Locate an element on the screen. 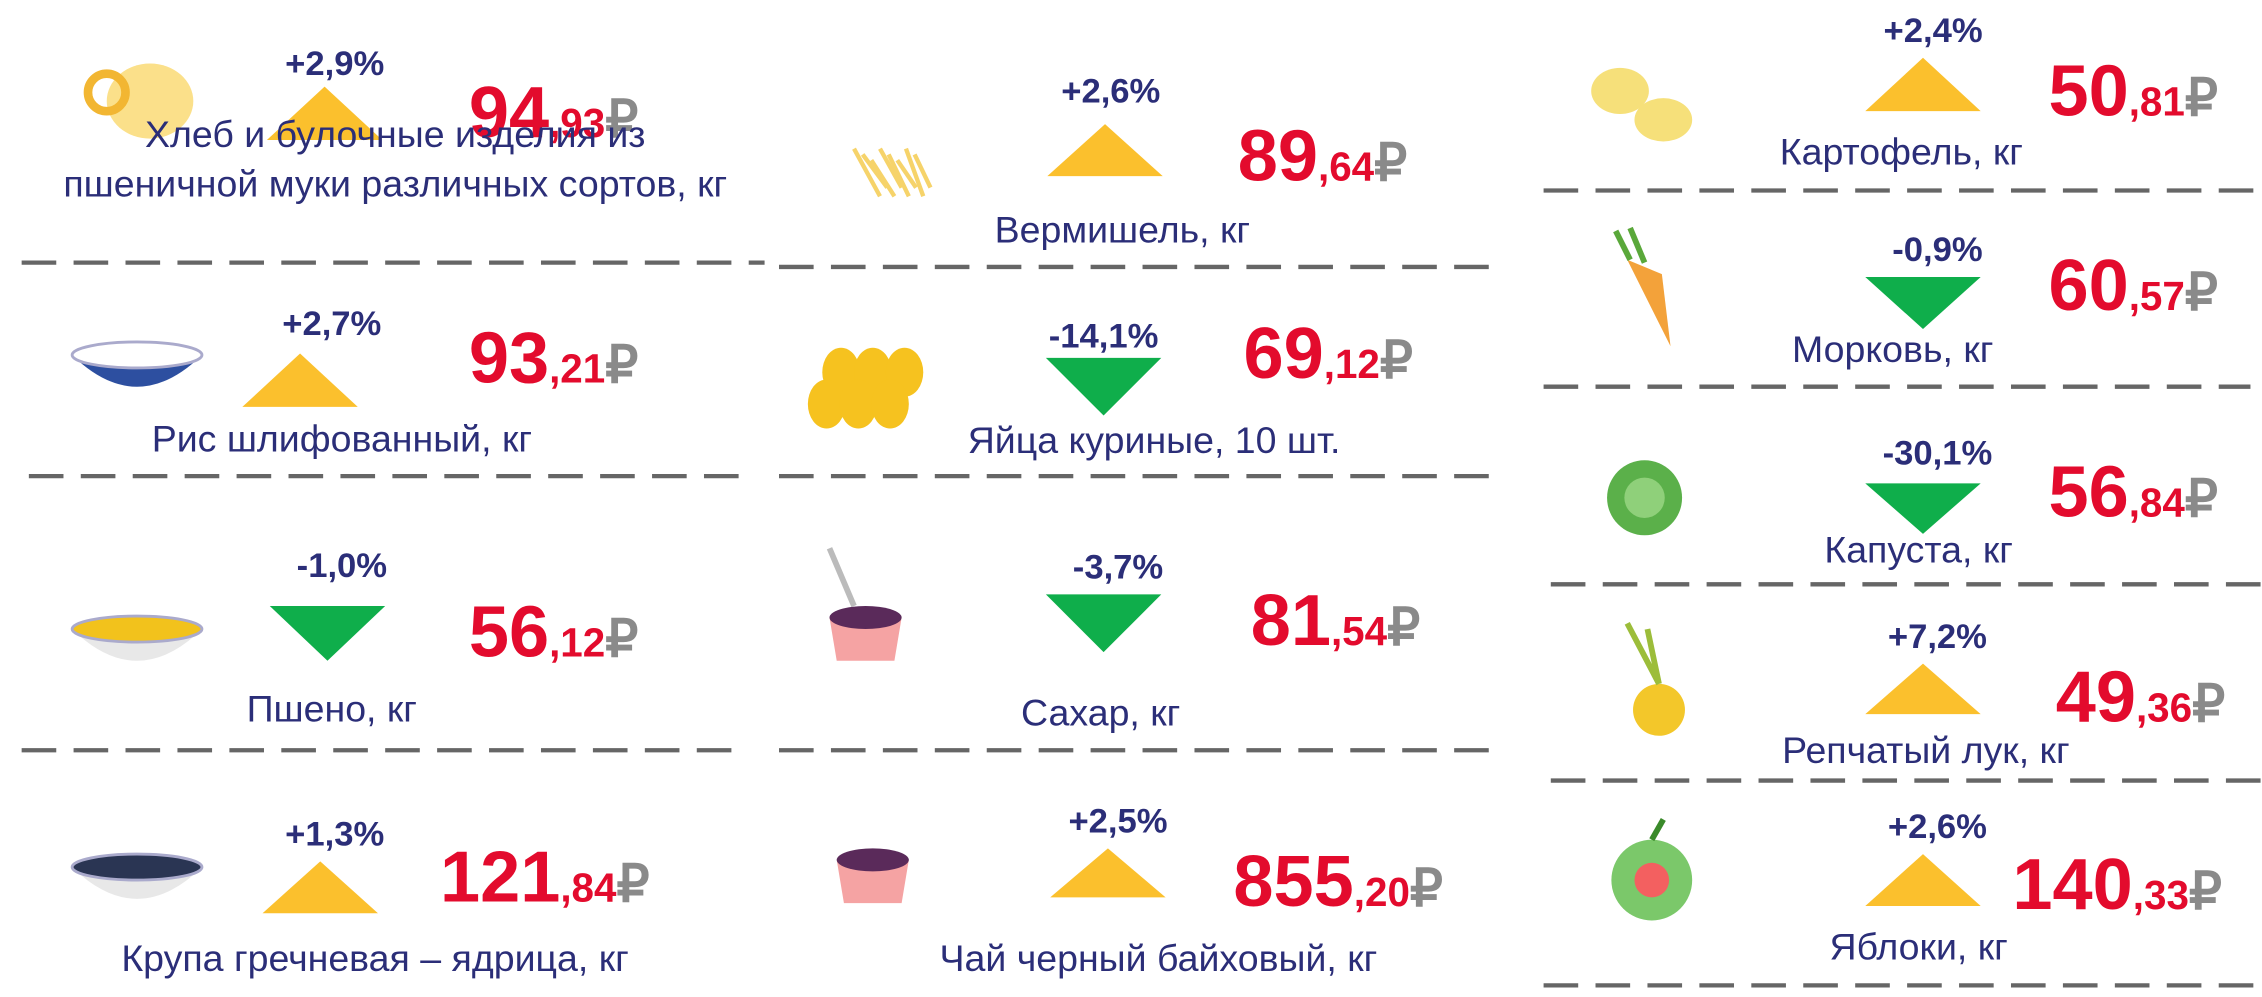 The image size is (2262, 997). item-name: Чай черный байховый, кг is located at coordinates (1158, 958).